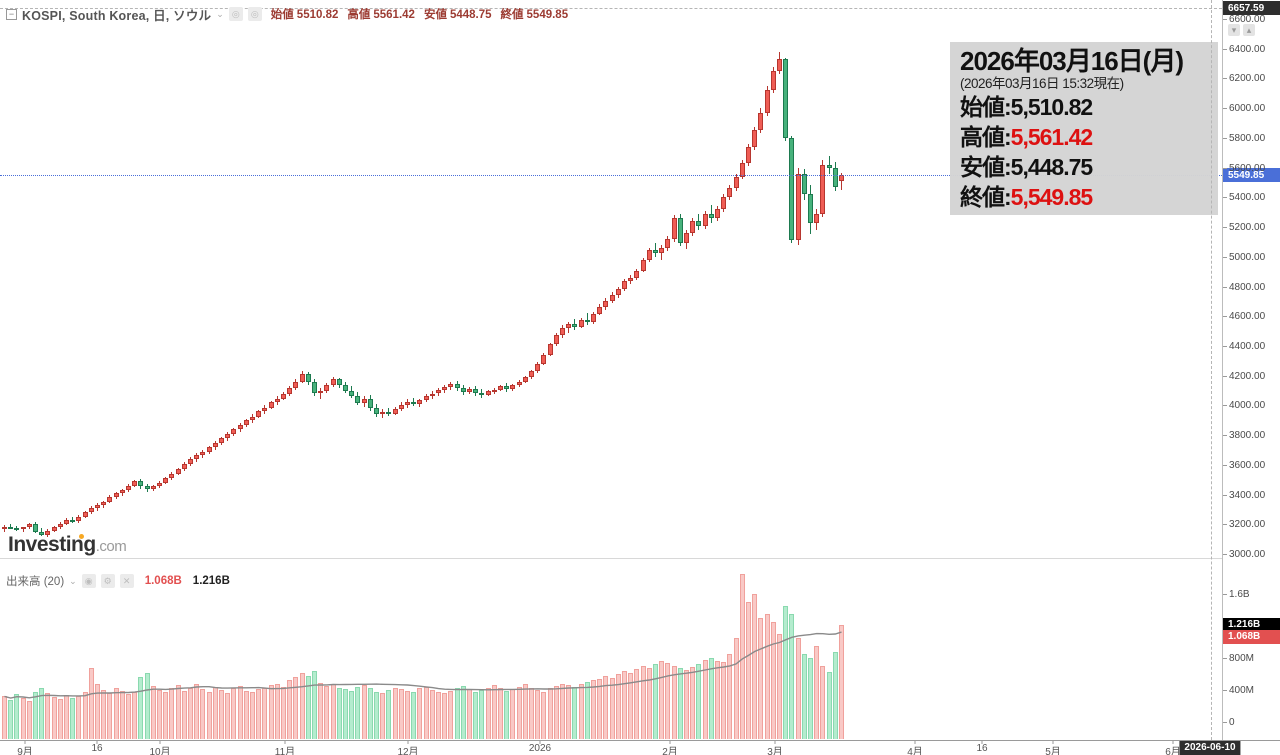 This screenshot has width=1280, height=755. I want to click on chevron-down-icon: ⌄, so click(220, 13).